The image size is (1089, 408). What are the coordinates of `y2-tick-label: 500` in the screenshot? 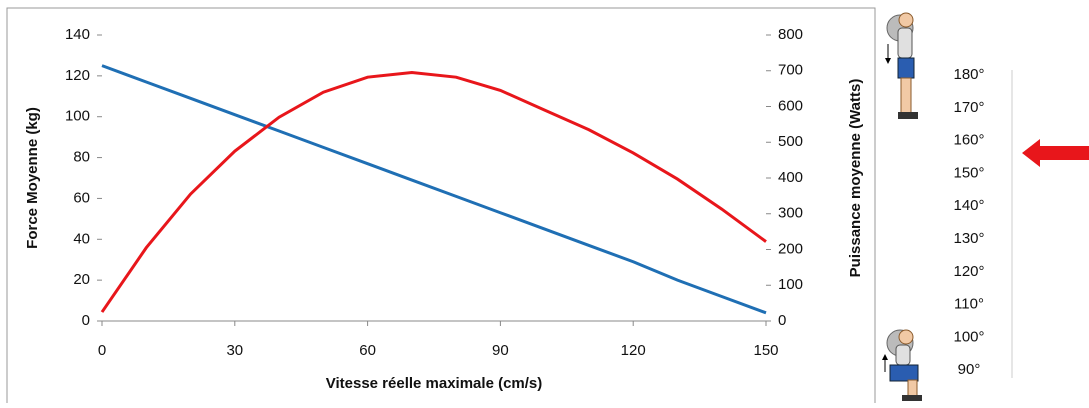 It's located at (790, 141).